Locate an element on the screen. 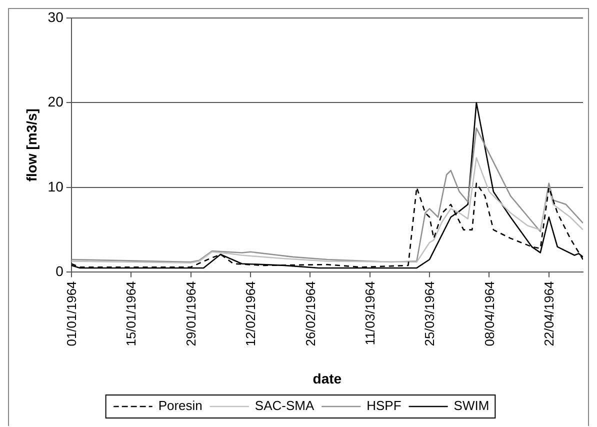  x-tick-label: 15/01/1964 is located at coordinates (131, 313).